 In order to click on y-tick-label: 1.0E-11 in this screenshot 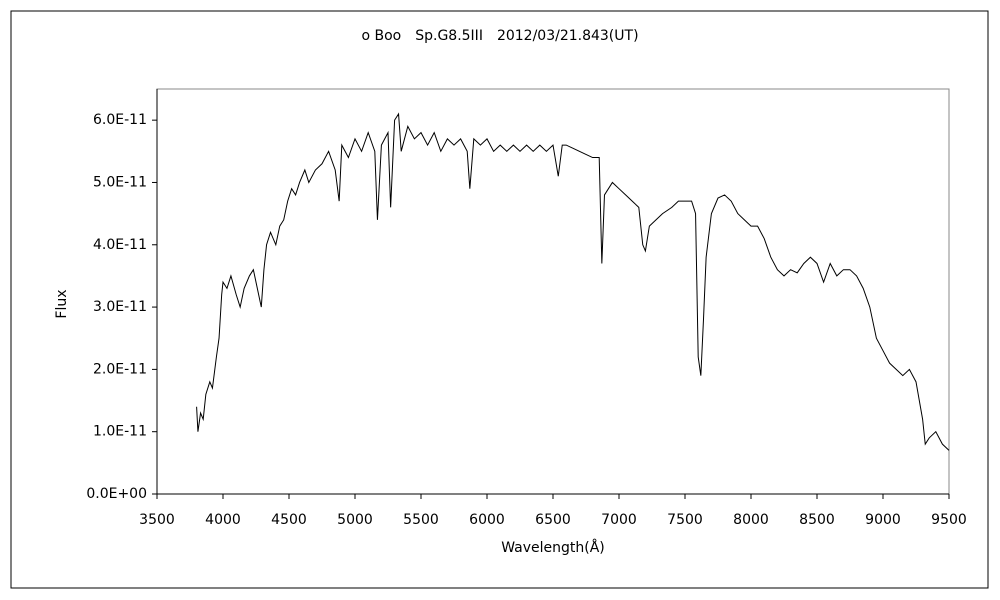, I will do `click(120, 432)`.